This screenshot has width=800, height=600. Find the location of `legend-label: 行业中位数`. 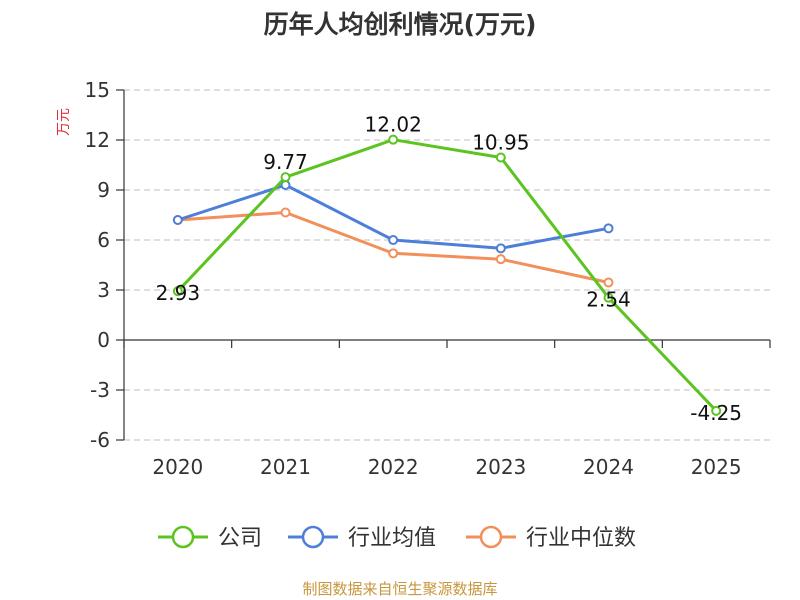

legend-label: 行业中位数 is located at coordinates (581, 538).